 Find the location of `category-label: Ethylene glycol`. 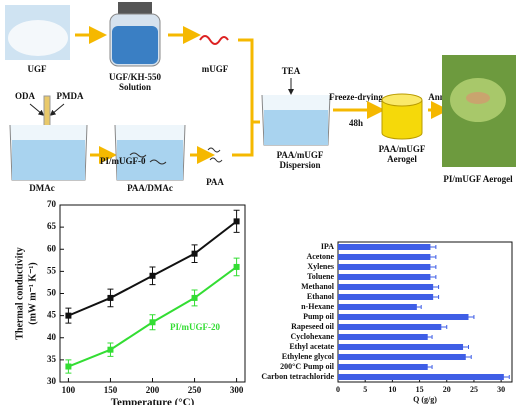

category-label: Ethylene glycol is located at coordinates (308, 356).